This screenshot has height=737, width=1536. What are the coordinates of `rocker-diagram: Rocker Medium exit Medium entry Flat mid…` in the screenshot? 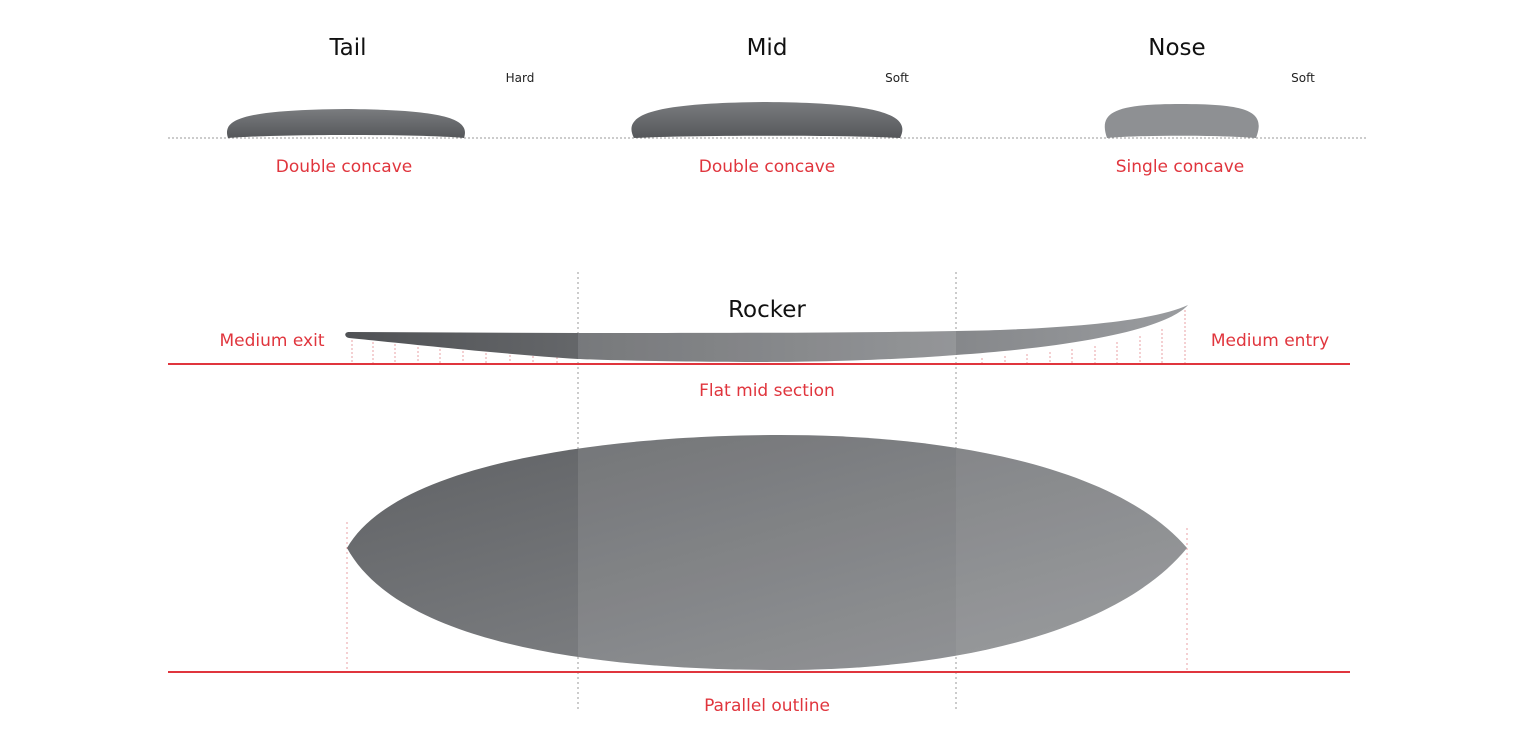 It's located at (759, 349).